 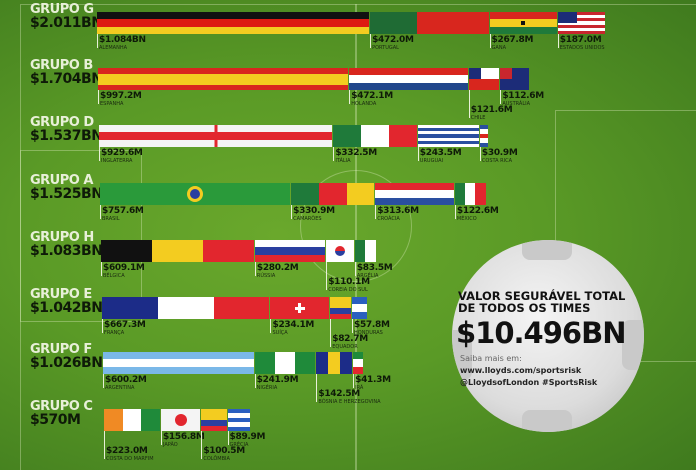 I want to click on flag-bar-rússia, so click(x=290, y=251).